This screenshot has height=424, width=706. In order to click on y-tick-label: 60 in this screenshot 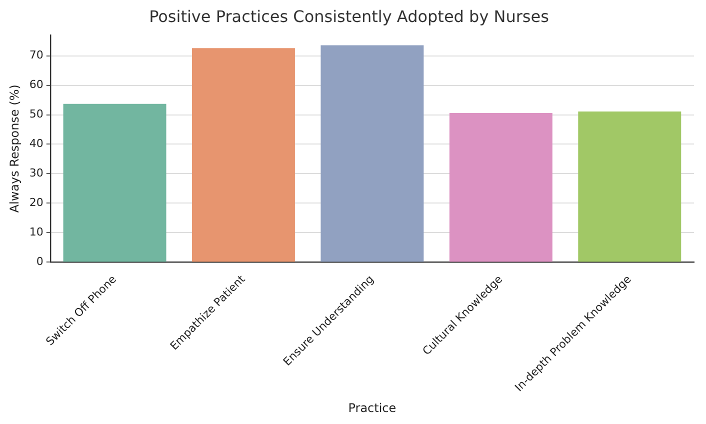, I will do `click(36, 85)`.